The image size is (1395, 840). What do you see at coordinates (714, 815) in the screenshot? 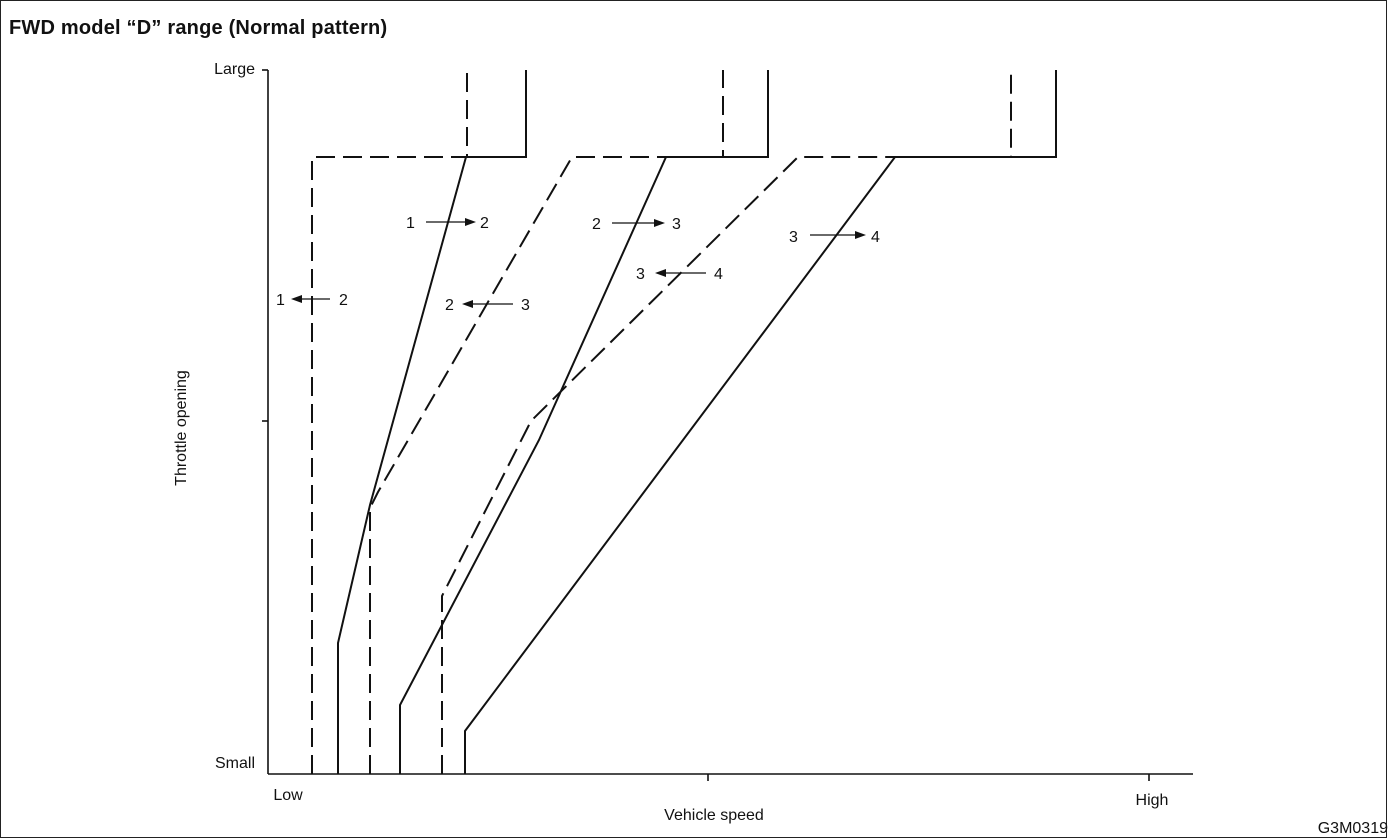
I see `x-axis-title: Vehicle speed` at bounding box center [714, 815].